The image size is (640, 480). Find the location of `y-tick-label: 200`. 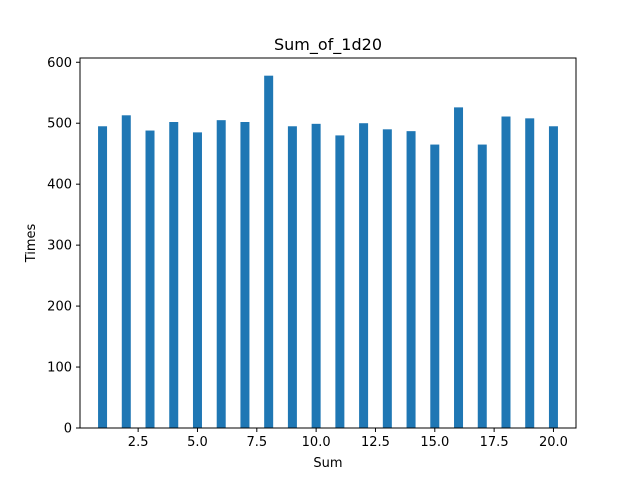

y-tick-label: 200 is located at coordinates (59, 307).